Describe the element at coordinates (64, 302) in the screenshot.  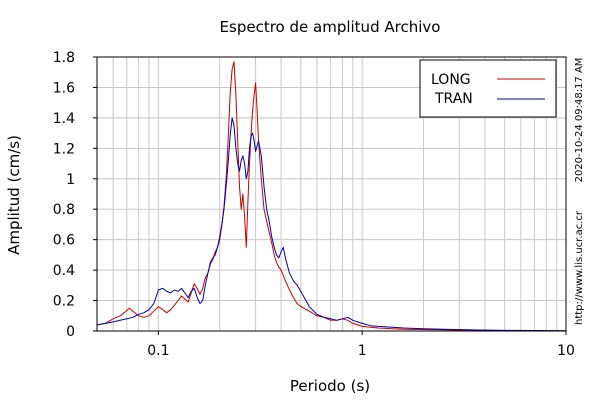
I see `y-tick-label: 0.2` at that location.